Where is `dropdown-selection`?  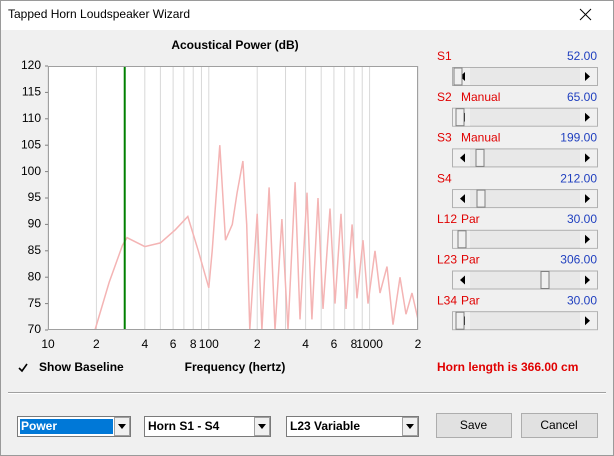
dropdown-selection is located at coordinates (66, 426).